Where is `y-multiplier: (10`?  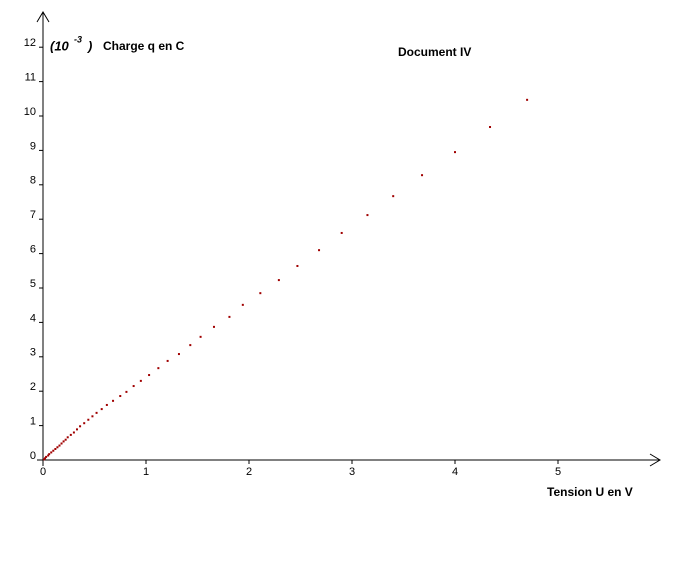 y-multiplier: (10 is located at coordinates (60, 45).